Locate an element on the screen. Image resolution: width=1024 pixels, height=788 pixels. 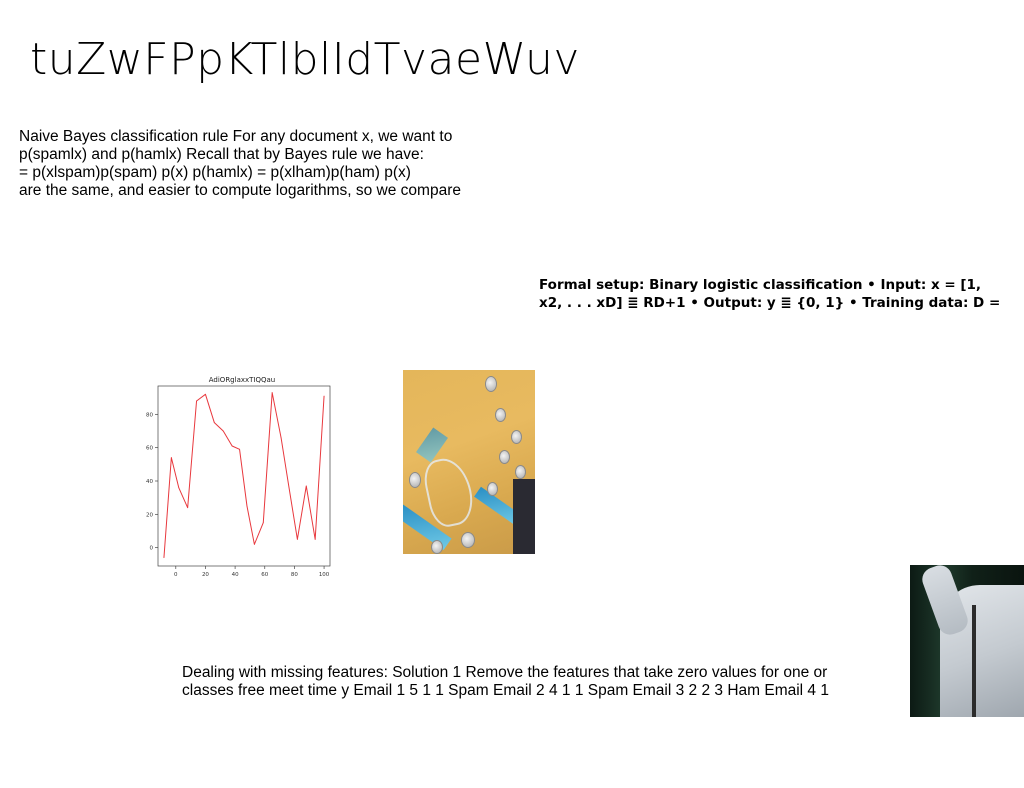
line-chart-svg: AdiORglaxxTIQQau 0 20 40 60 80 100 0 20 40 60 80 is located at coordinates (238, 477).